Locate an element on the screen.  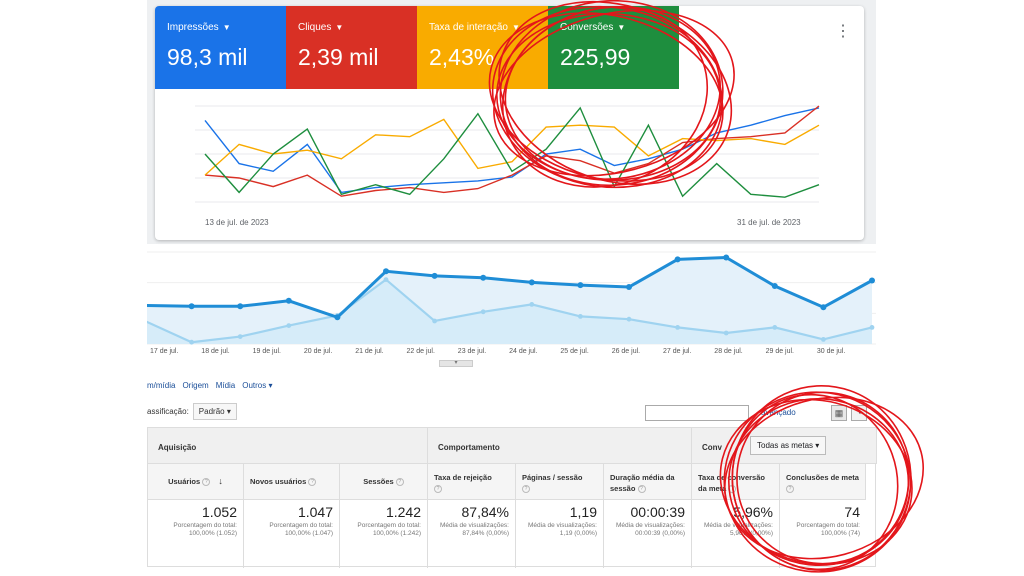
cell-value: 5,96% is located at coordinates (753, 512).